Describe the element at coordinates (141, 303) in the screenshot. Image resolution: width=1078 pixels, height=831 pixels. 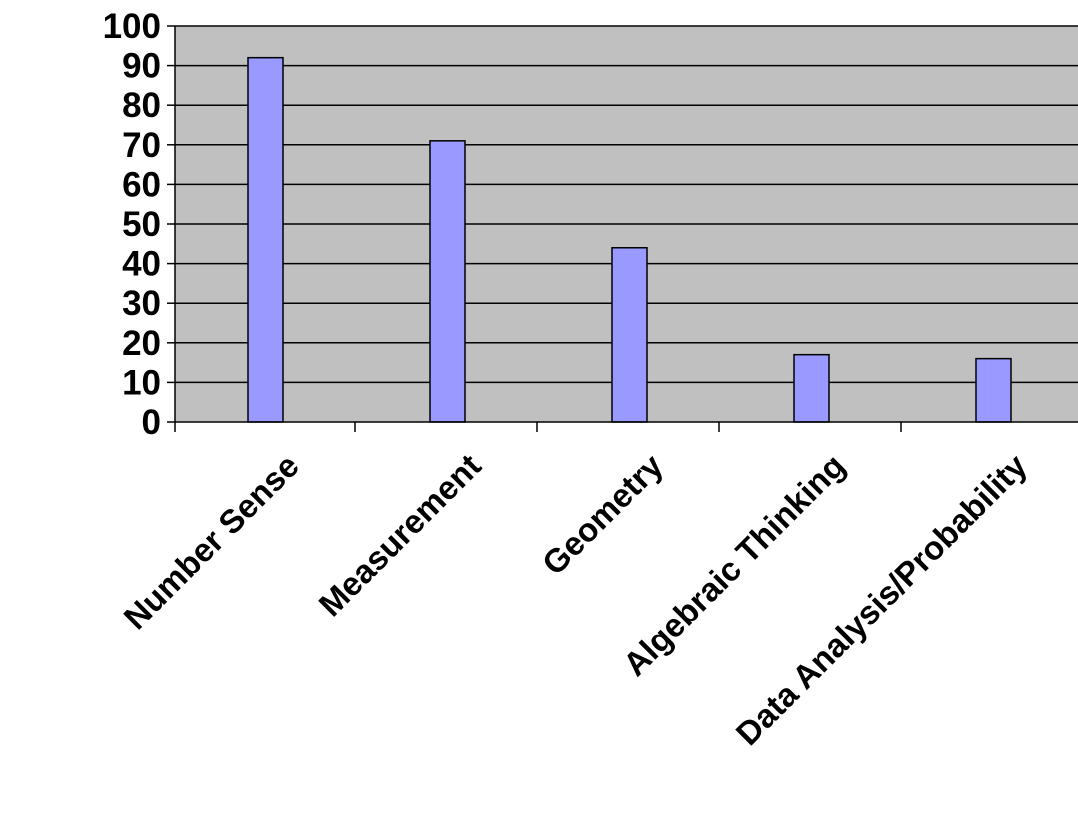
I see `y-tick-label: 30` at that location.